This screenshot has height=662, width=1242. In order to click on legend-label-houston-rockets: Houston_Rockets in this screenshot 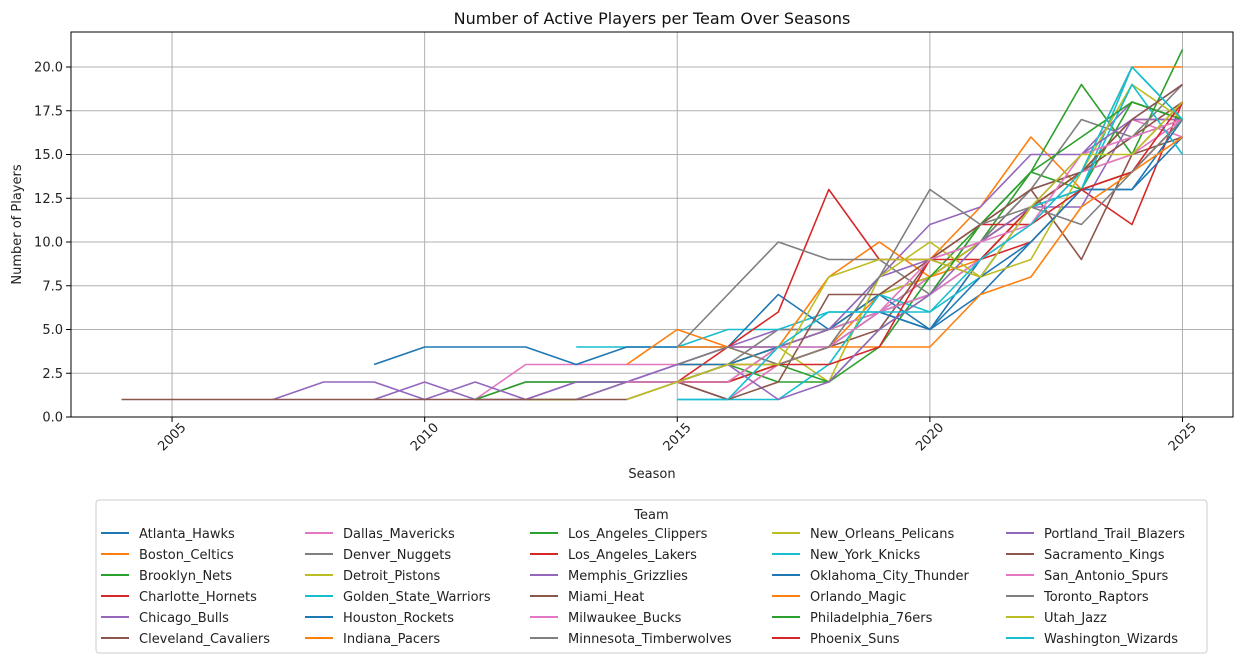, I will do `click(398, 618)`.